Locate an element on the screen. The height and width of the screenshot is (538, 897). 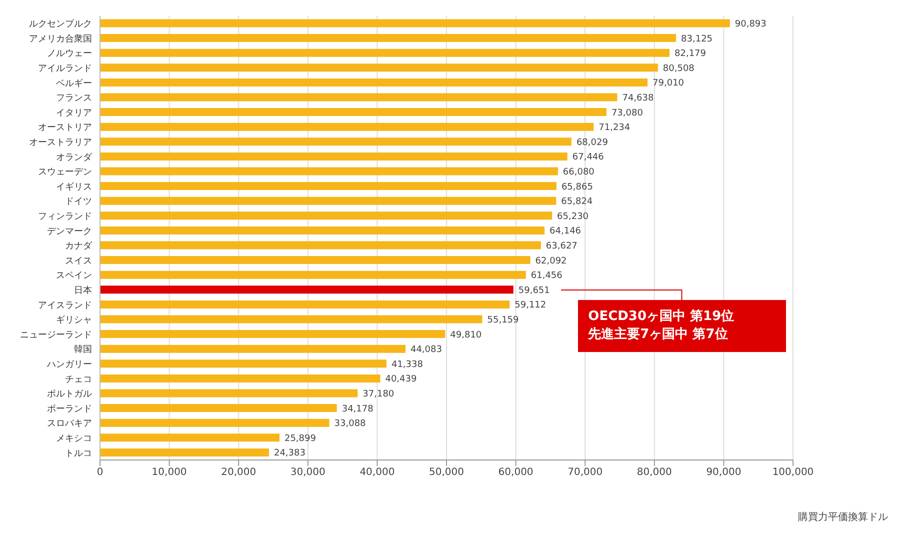
annotation: OECD30ヶ国中 第19位 is located at coordinates (662, 317).